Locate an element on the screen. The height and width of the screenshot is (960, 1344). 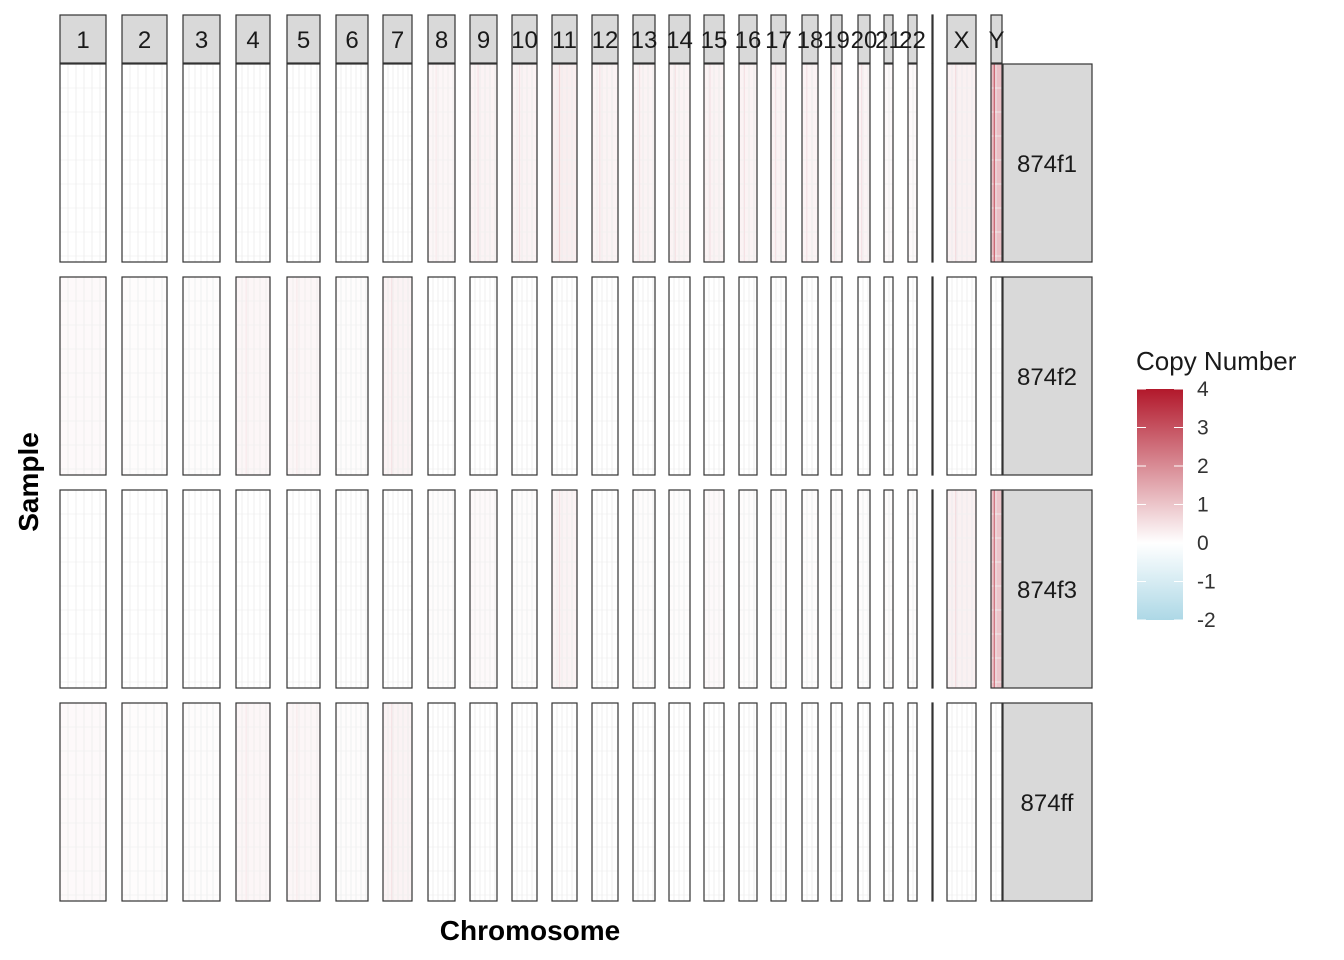
chromosome-strip: 6 is located at coordinates (352, 39).